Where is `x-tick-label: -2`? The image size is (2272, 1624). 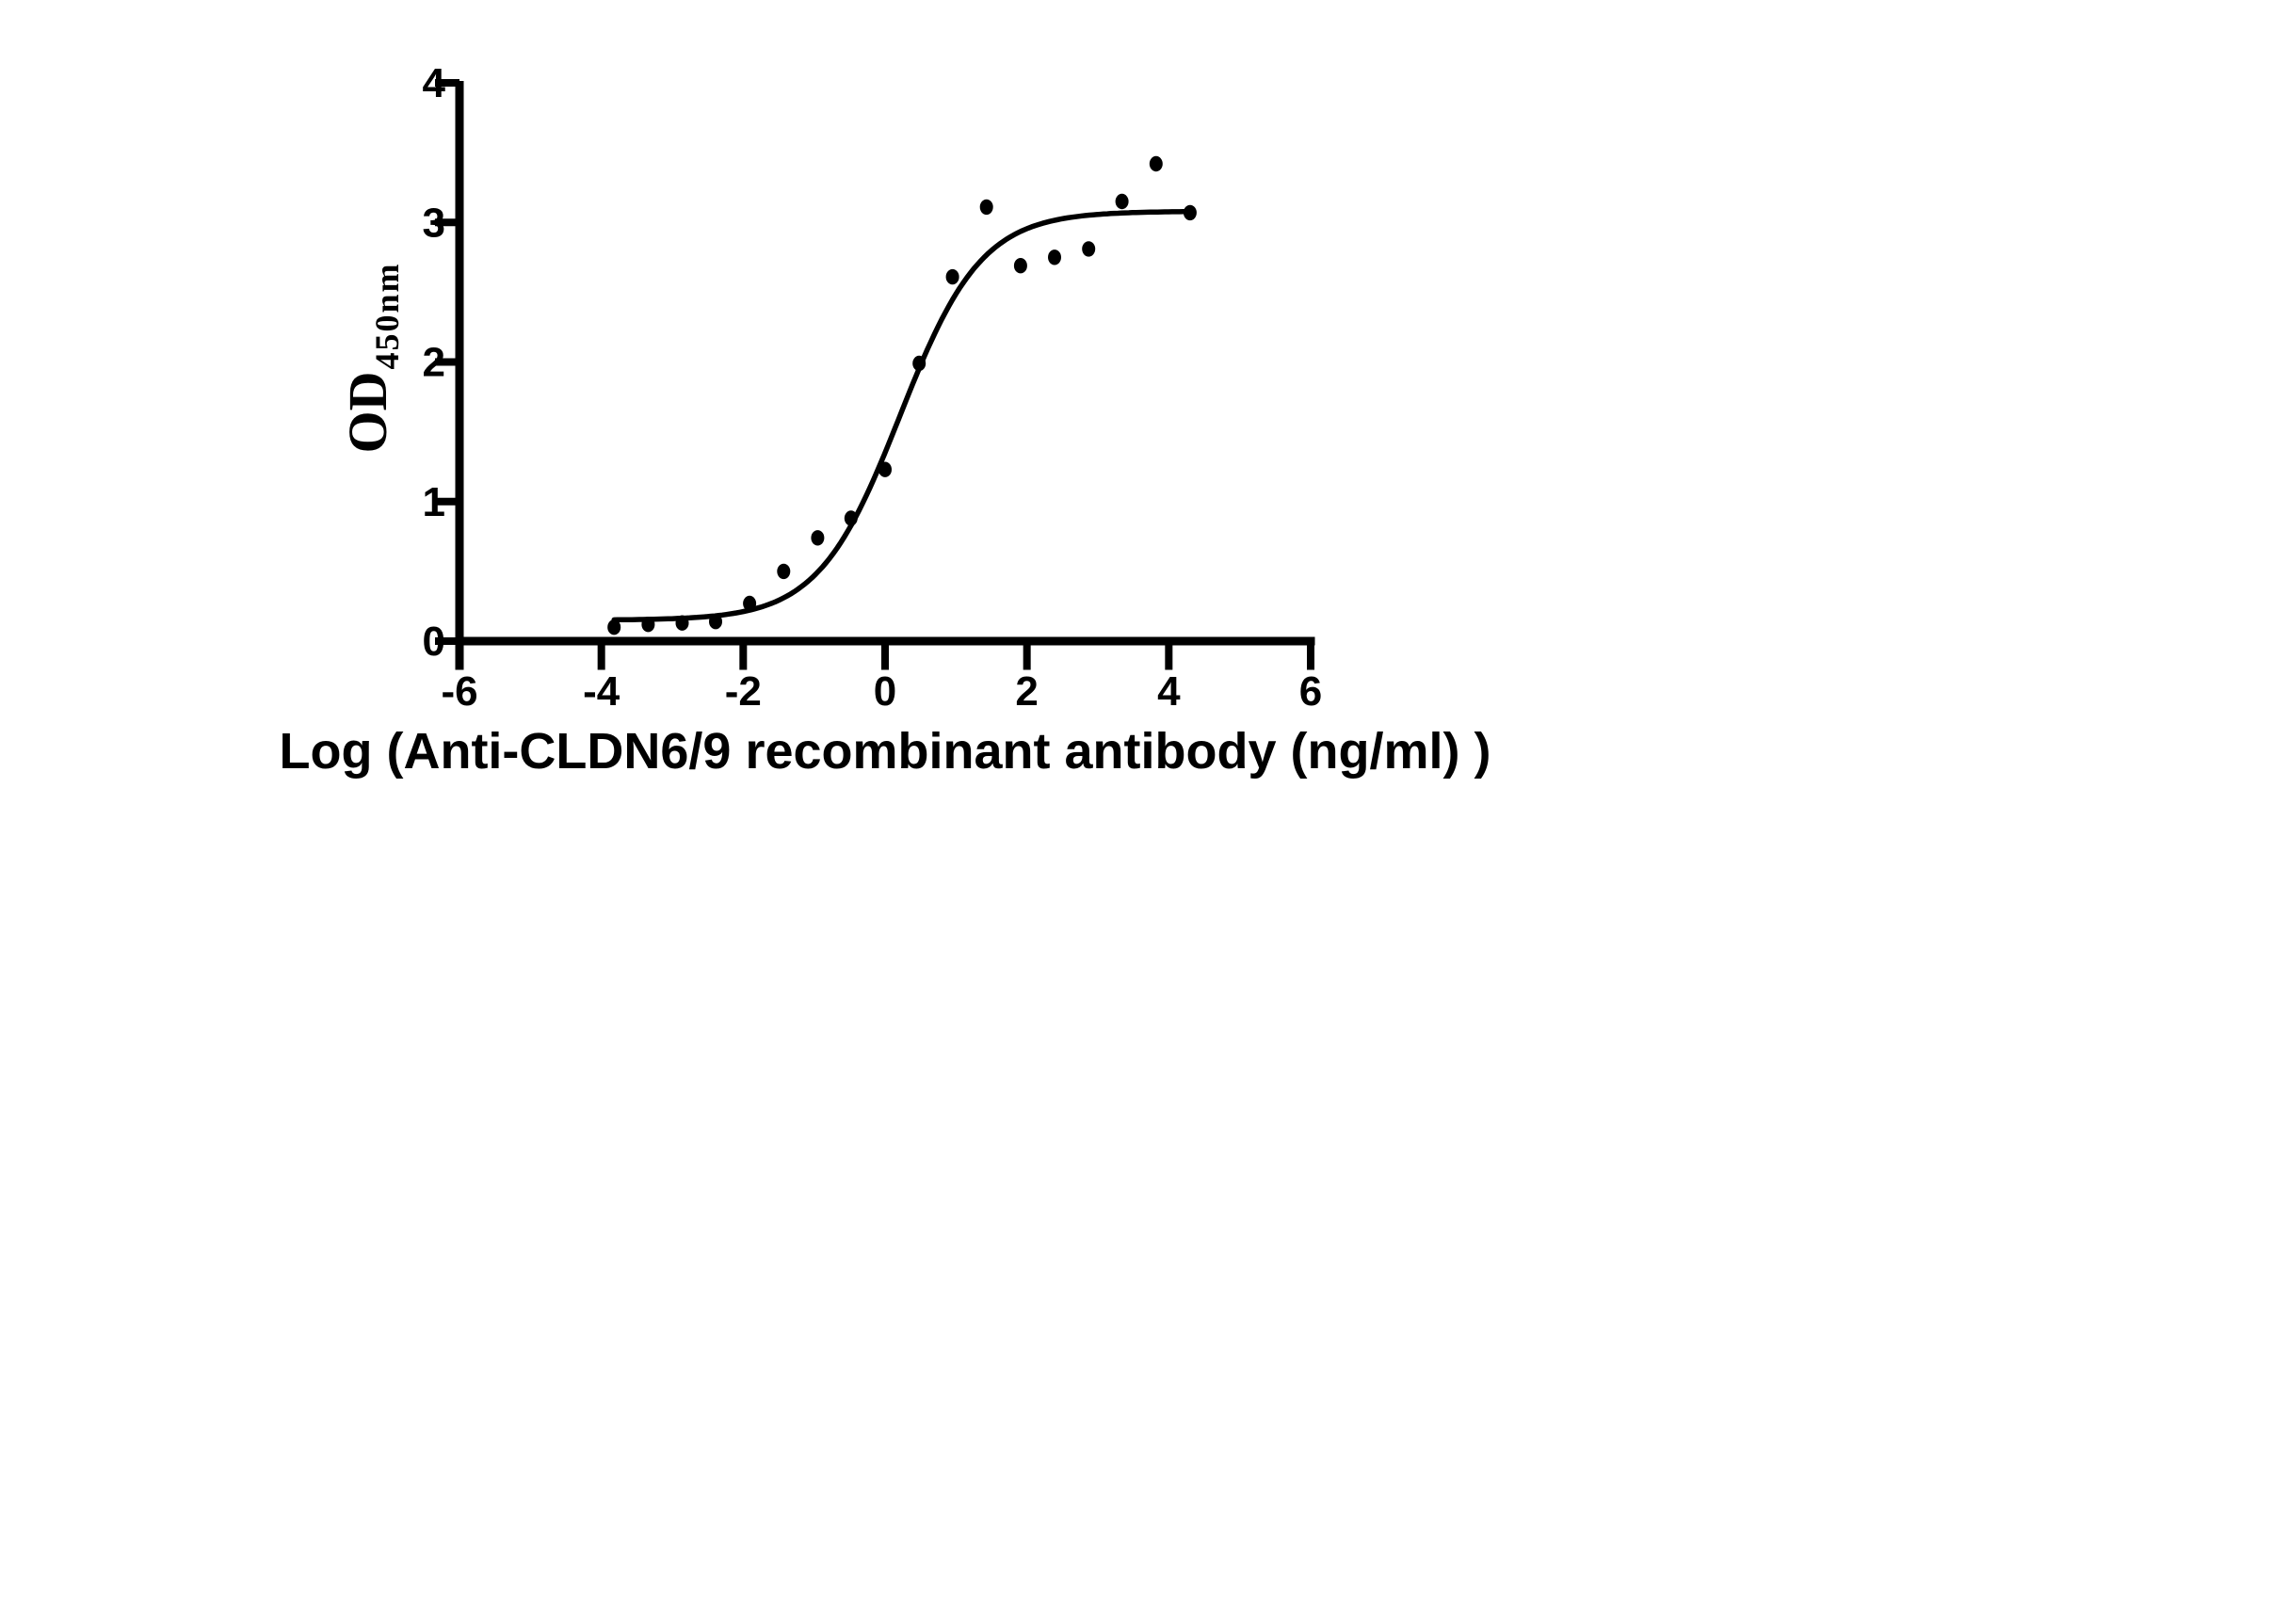 x-tick-label: -2 is located at coordinates (743, 691).